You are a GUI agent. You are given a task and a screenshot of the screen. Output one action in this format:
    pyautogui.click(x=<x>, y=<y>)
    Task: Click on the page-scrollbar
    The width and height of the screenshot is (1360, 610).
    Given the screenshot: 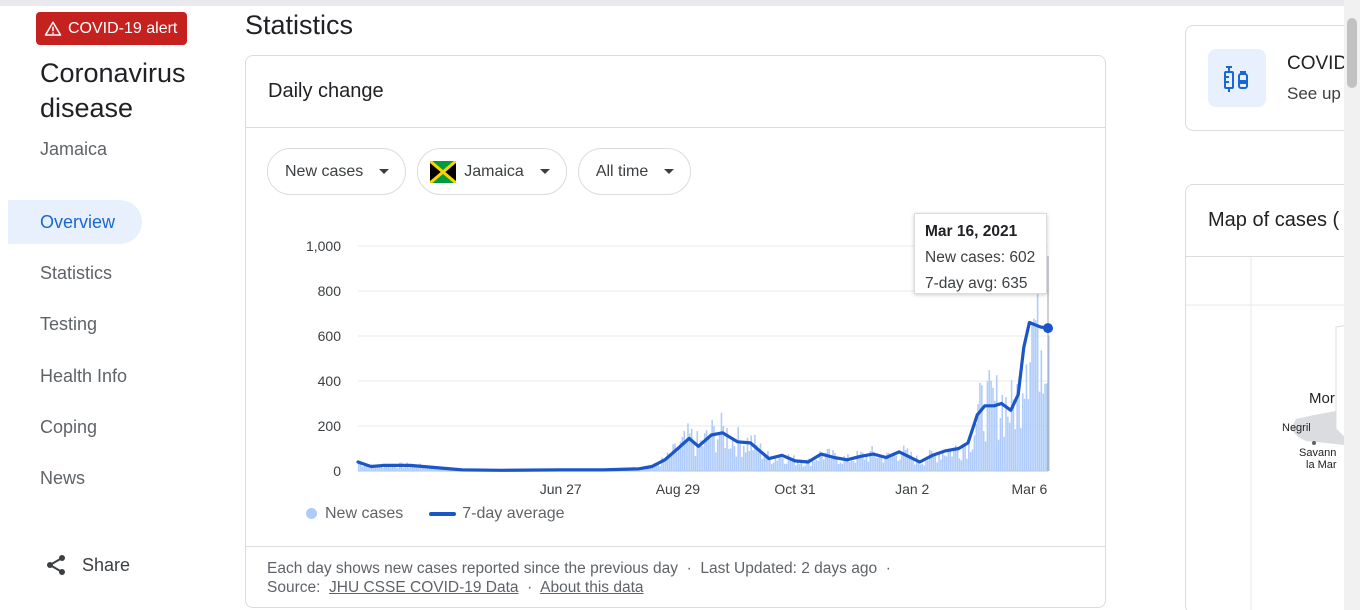 What is the action you would take?
    pyautogui.click(x=1352, y=305)
    